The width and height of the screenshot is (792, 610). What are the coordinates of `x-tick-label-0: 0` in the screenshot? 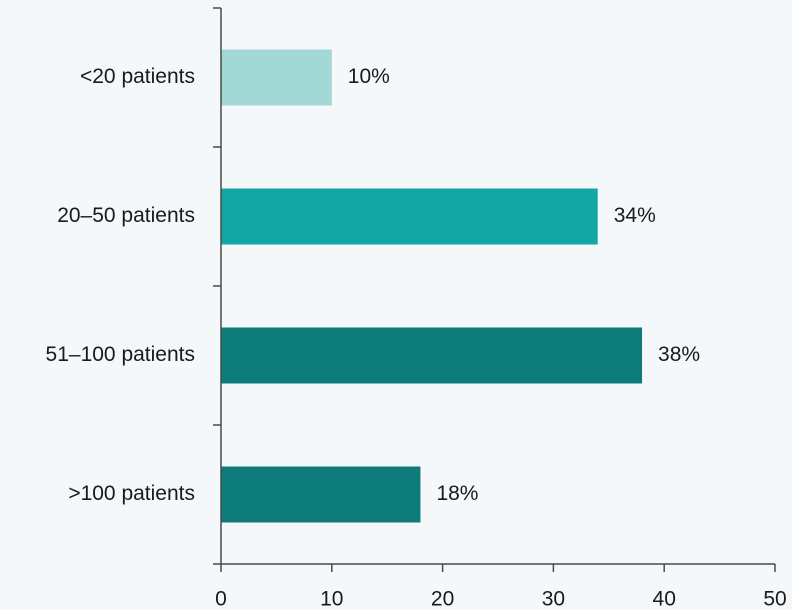 It's located at (221, 599).